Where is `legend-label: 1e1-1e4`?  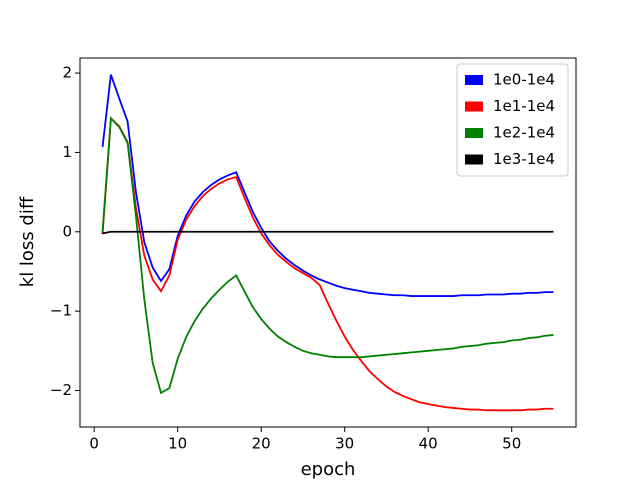
legend-label: 1e1-1e4 is located at coordinates (524, 106).